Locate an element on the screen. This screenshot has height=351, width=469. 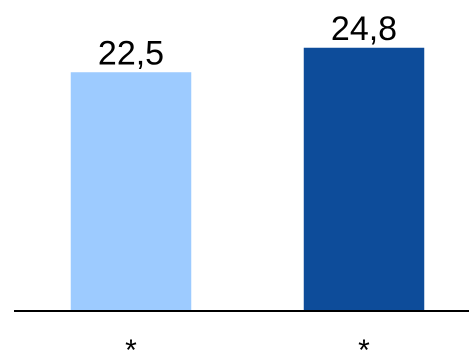
value-label-2: 24,8 is located at coordinates (364, 29).